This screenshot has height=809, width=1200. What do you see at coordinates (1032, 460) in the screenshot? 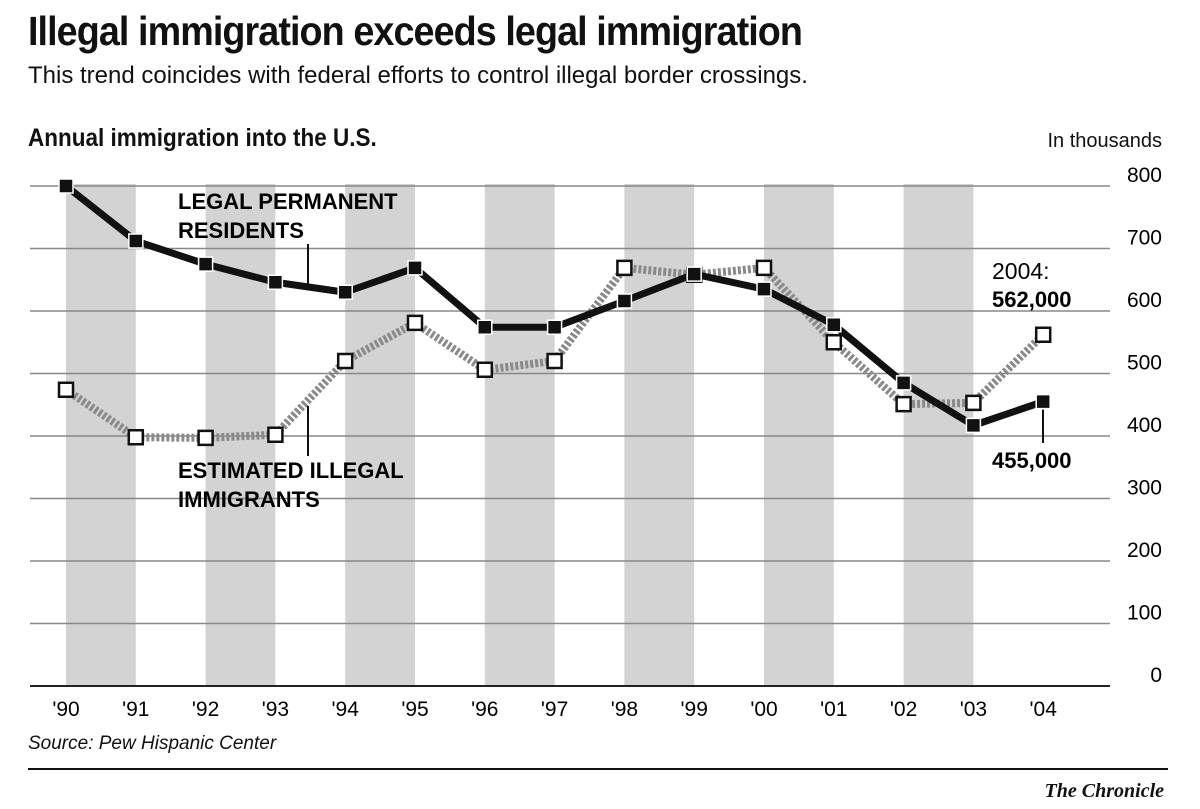
I see `annotation-legal-2004: 455,000` at bounding box center [1032, 460].